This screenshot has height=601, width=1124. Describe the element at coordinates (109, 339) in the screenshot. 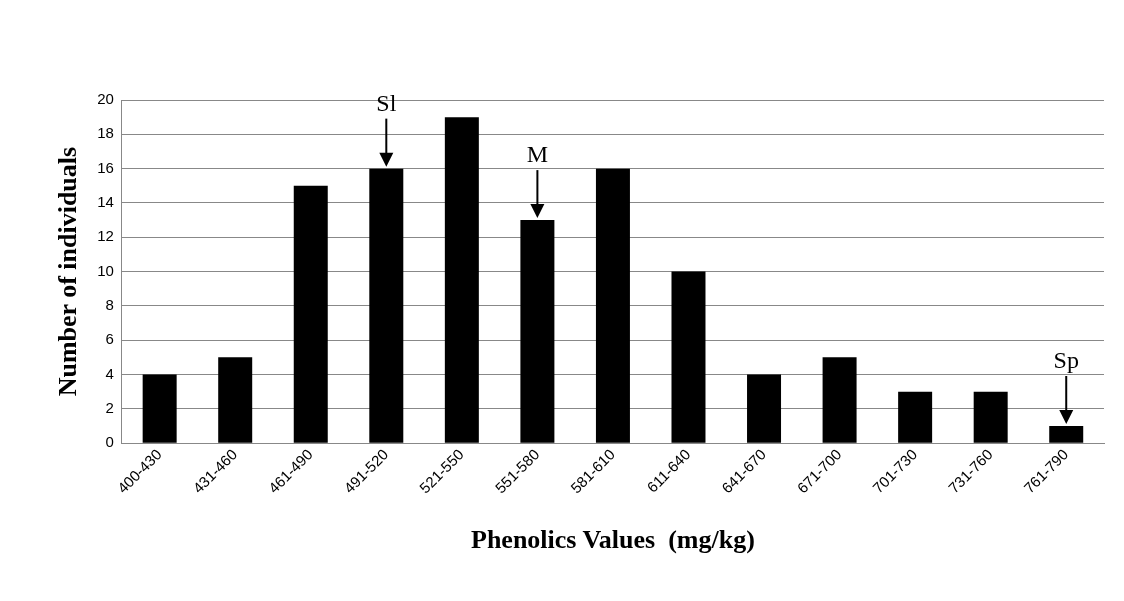

I see `y-tick-label: 6` at that location.